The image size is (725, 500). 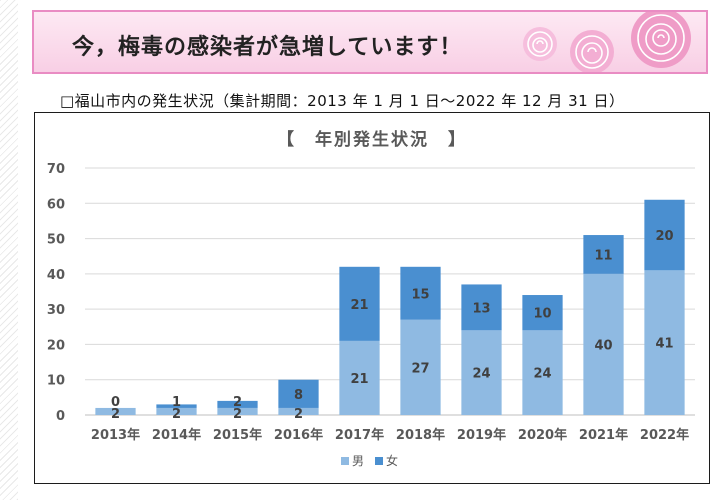 I want to click on data-label: 20, so click(x=664, y=236).